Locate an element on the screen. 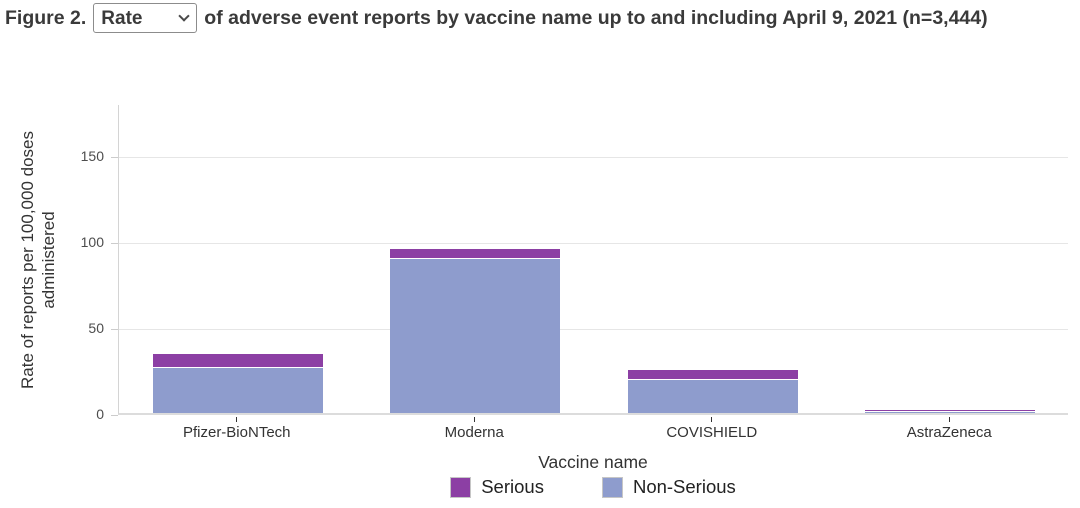  y-tick-label-100: 100 is located at coordinates (92, 241).